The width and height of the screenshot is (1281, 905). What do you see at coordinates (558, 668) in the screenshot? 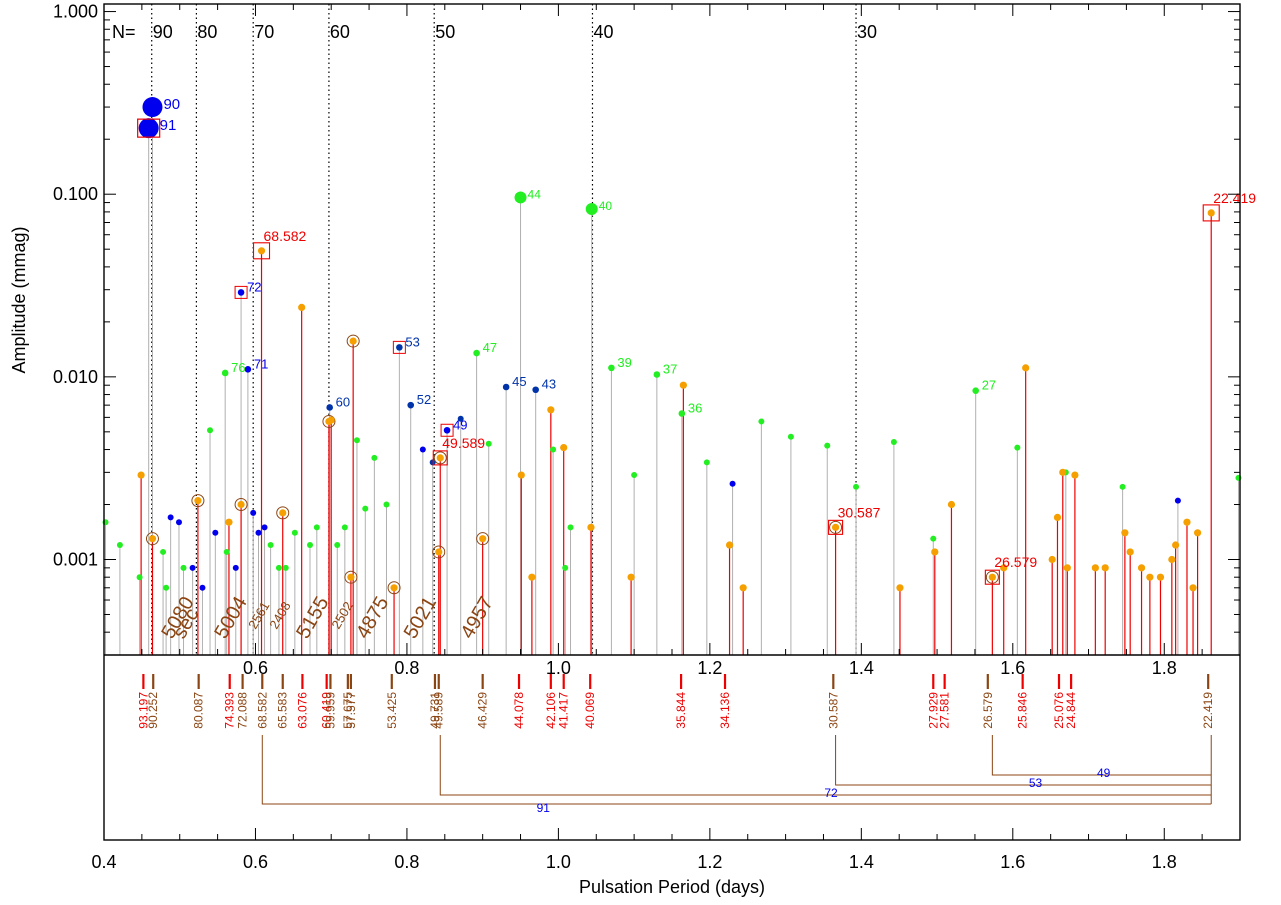
I see `x-tick-label-inner: 1.0` at bounding box center [558, 668].